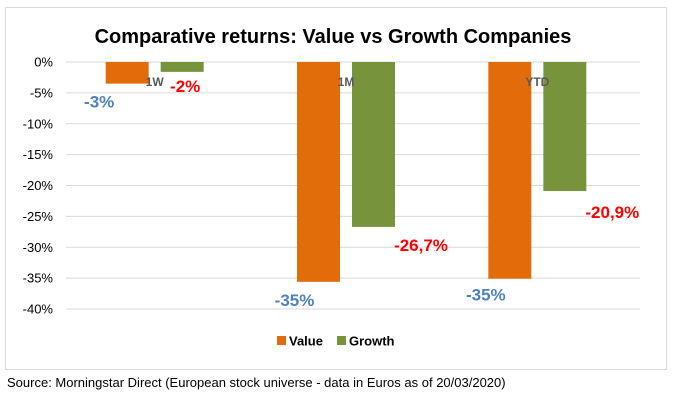 The image size is (673, 403). What do you see at coordinates (336, 341) in the screenshot?
I see `legend: Value Growth` at bounding box center [336, 341].